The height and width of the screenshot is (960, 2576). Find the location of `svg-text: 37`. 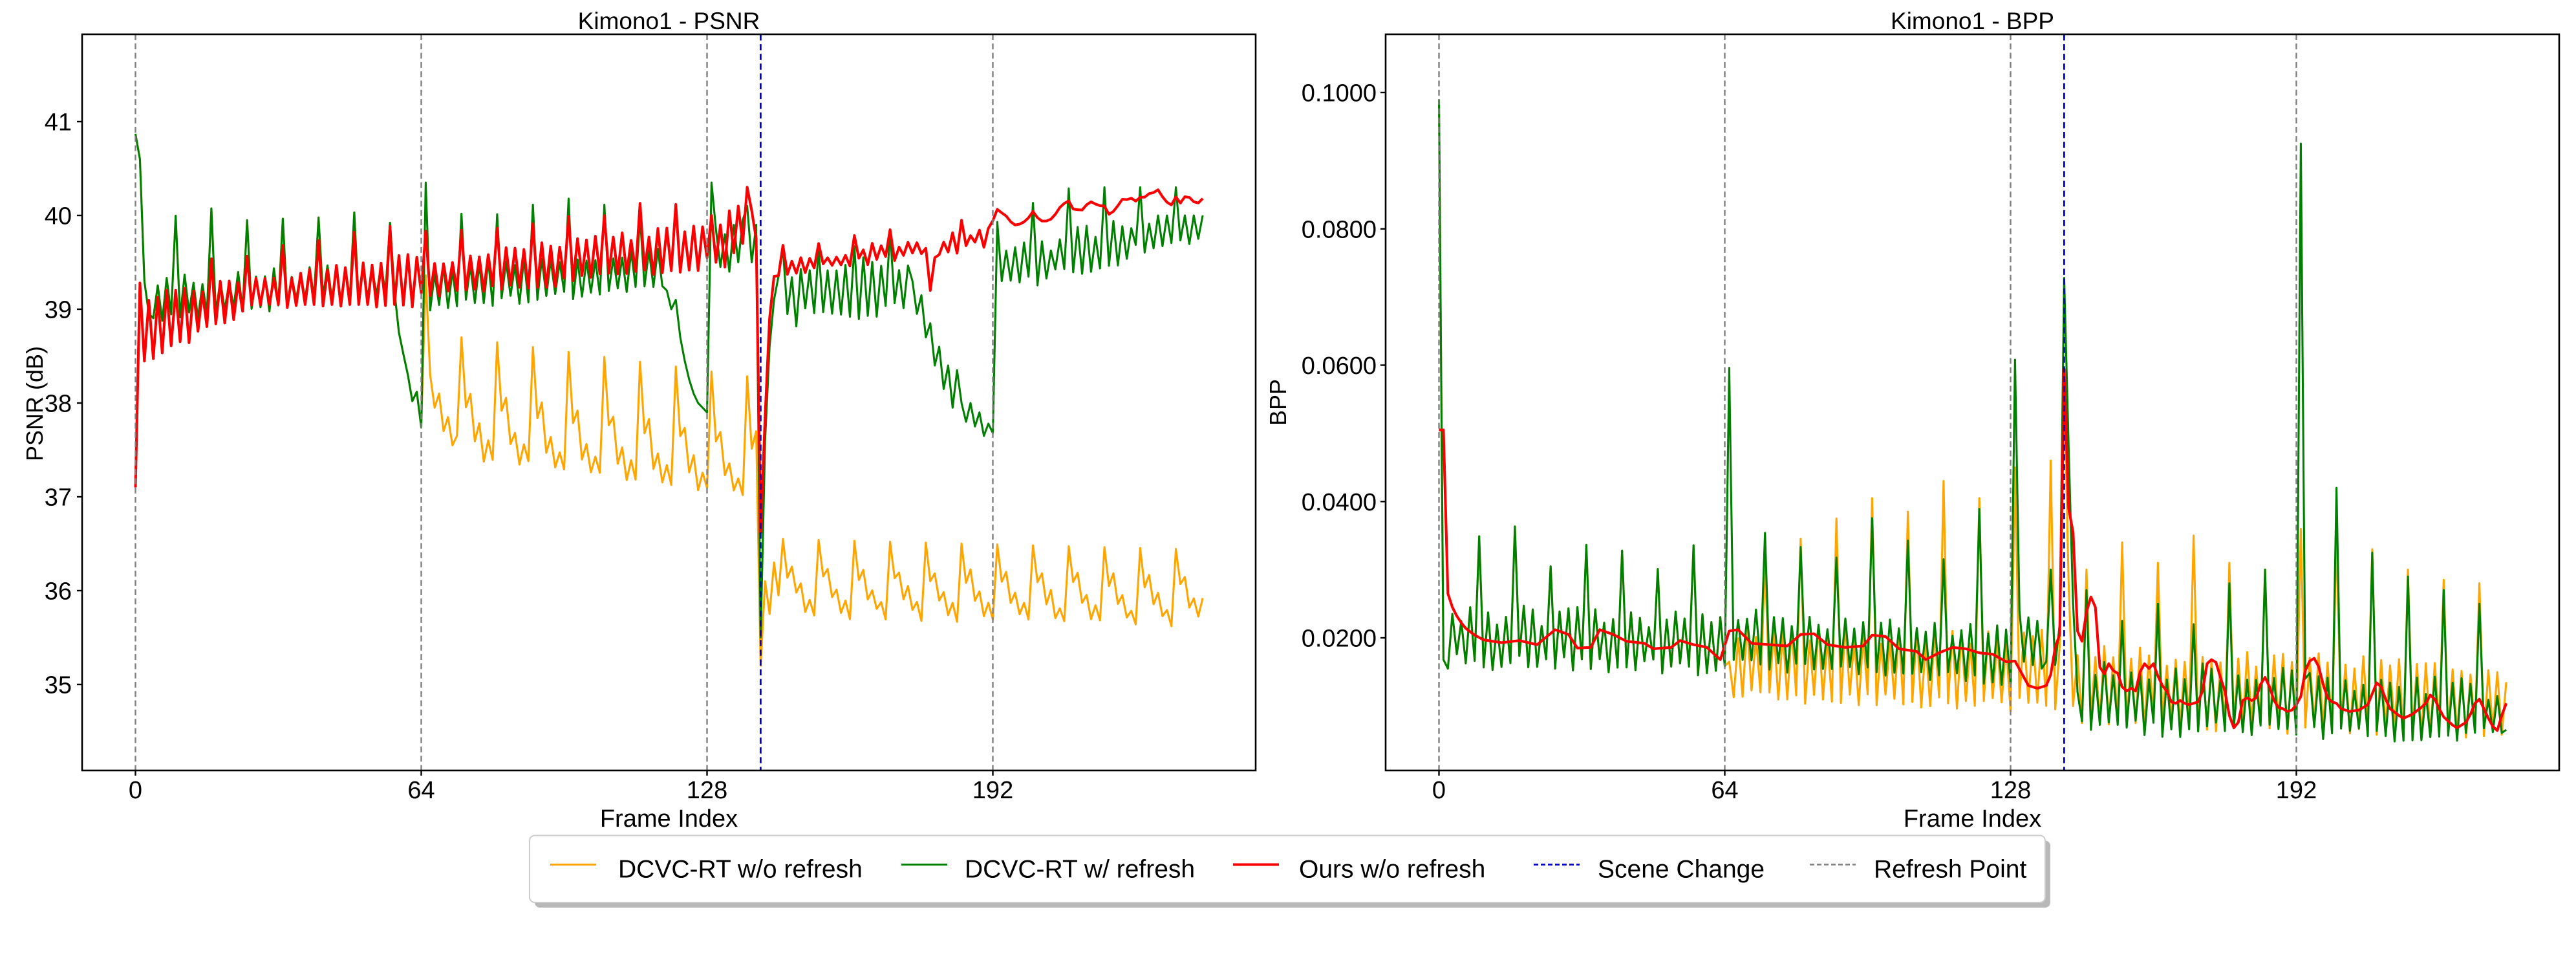

svg-text: 37 is located at coordinates (58, 498).